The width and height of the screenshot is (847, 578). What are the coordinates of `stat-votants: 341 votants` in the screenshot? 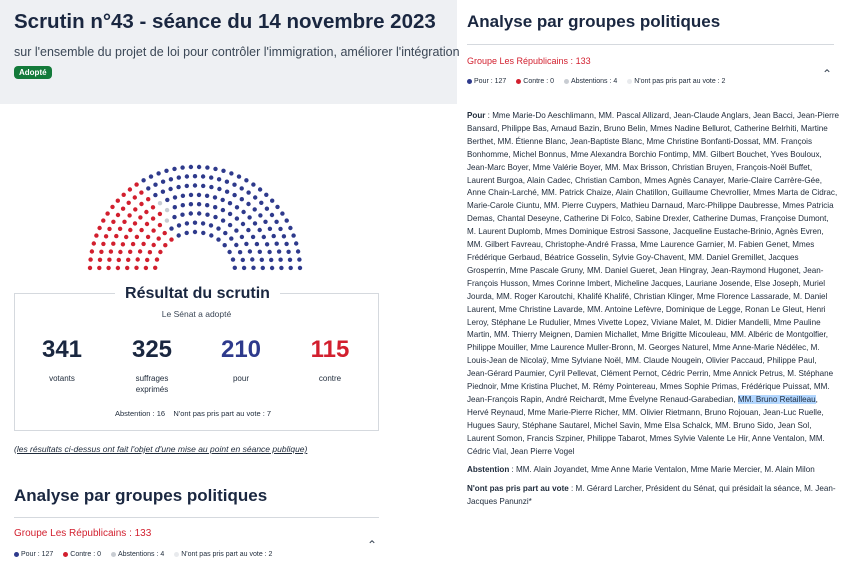 It's located at (62, 360).